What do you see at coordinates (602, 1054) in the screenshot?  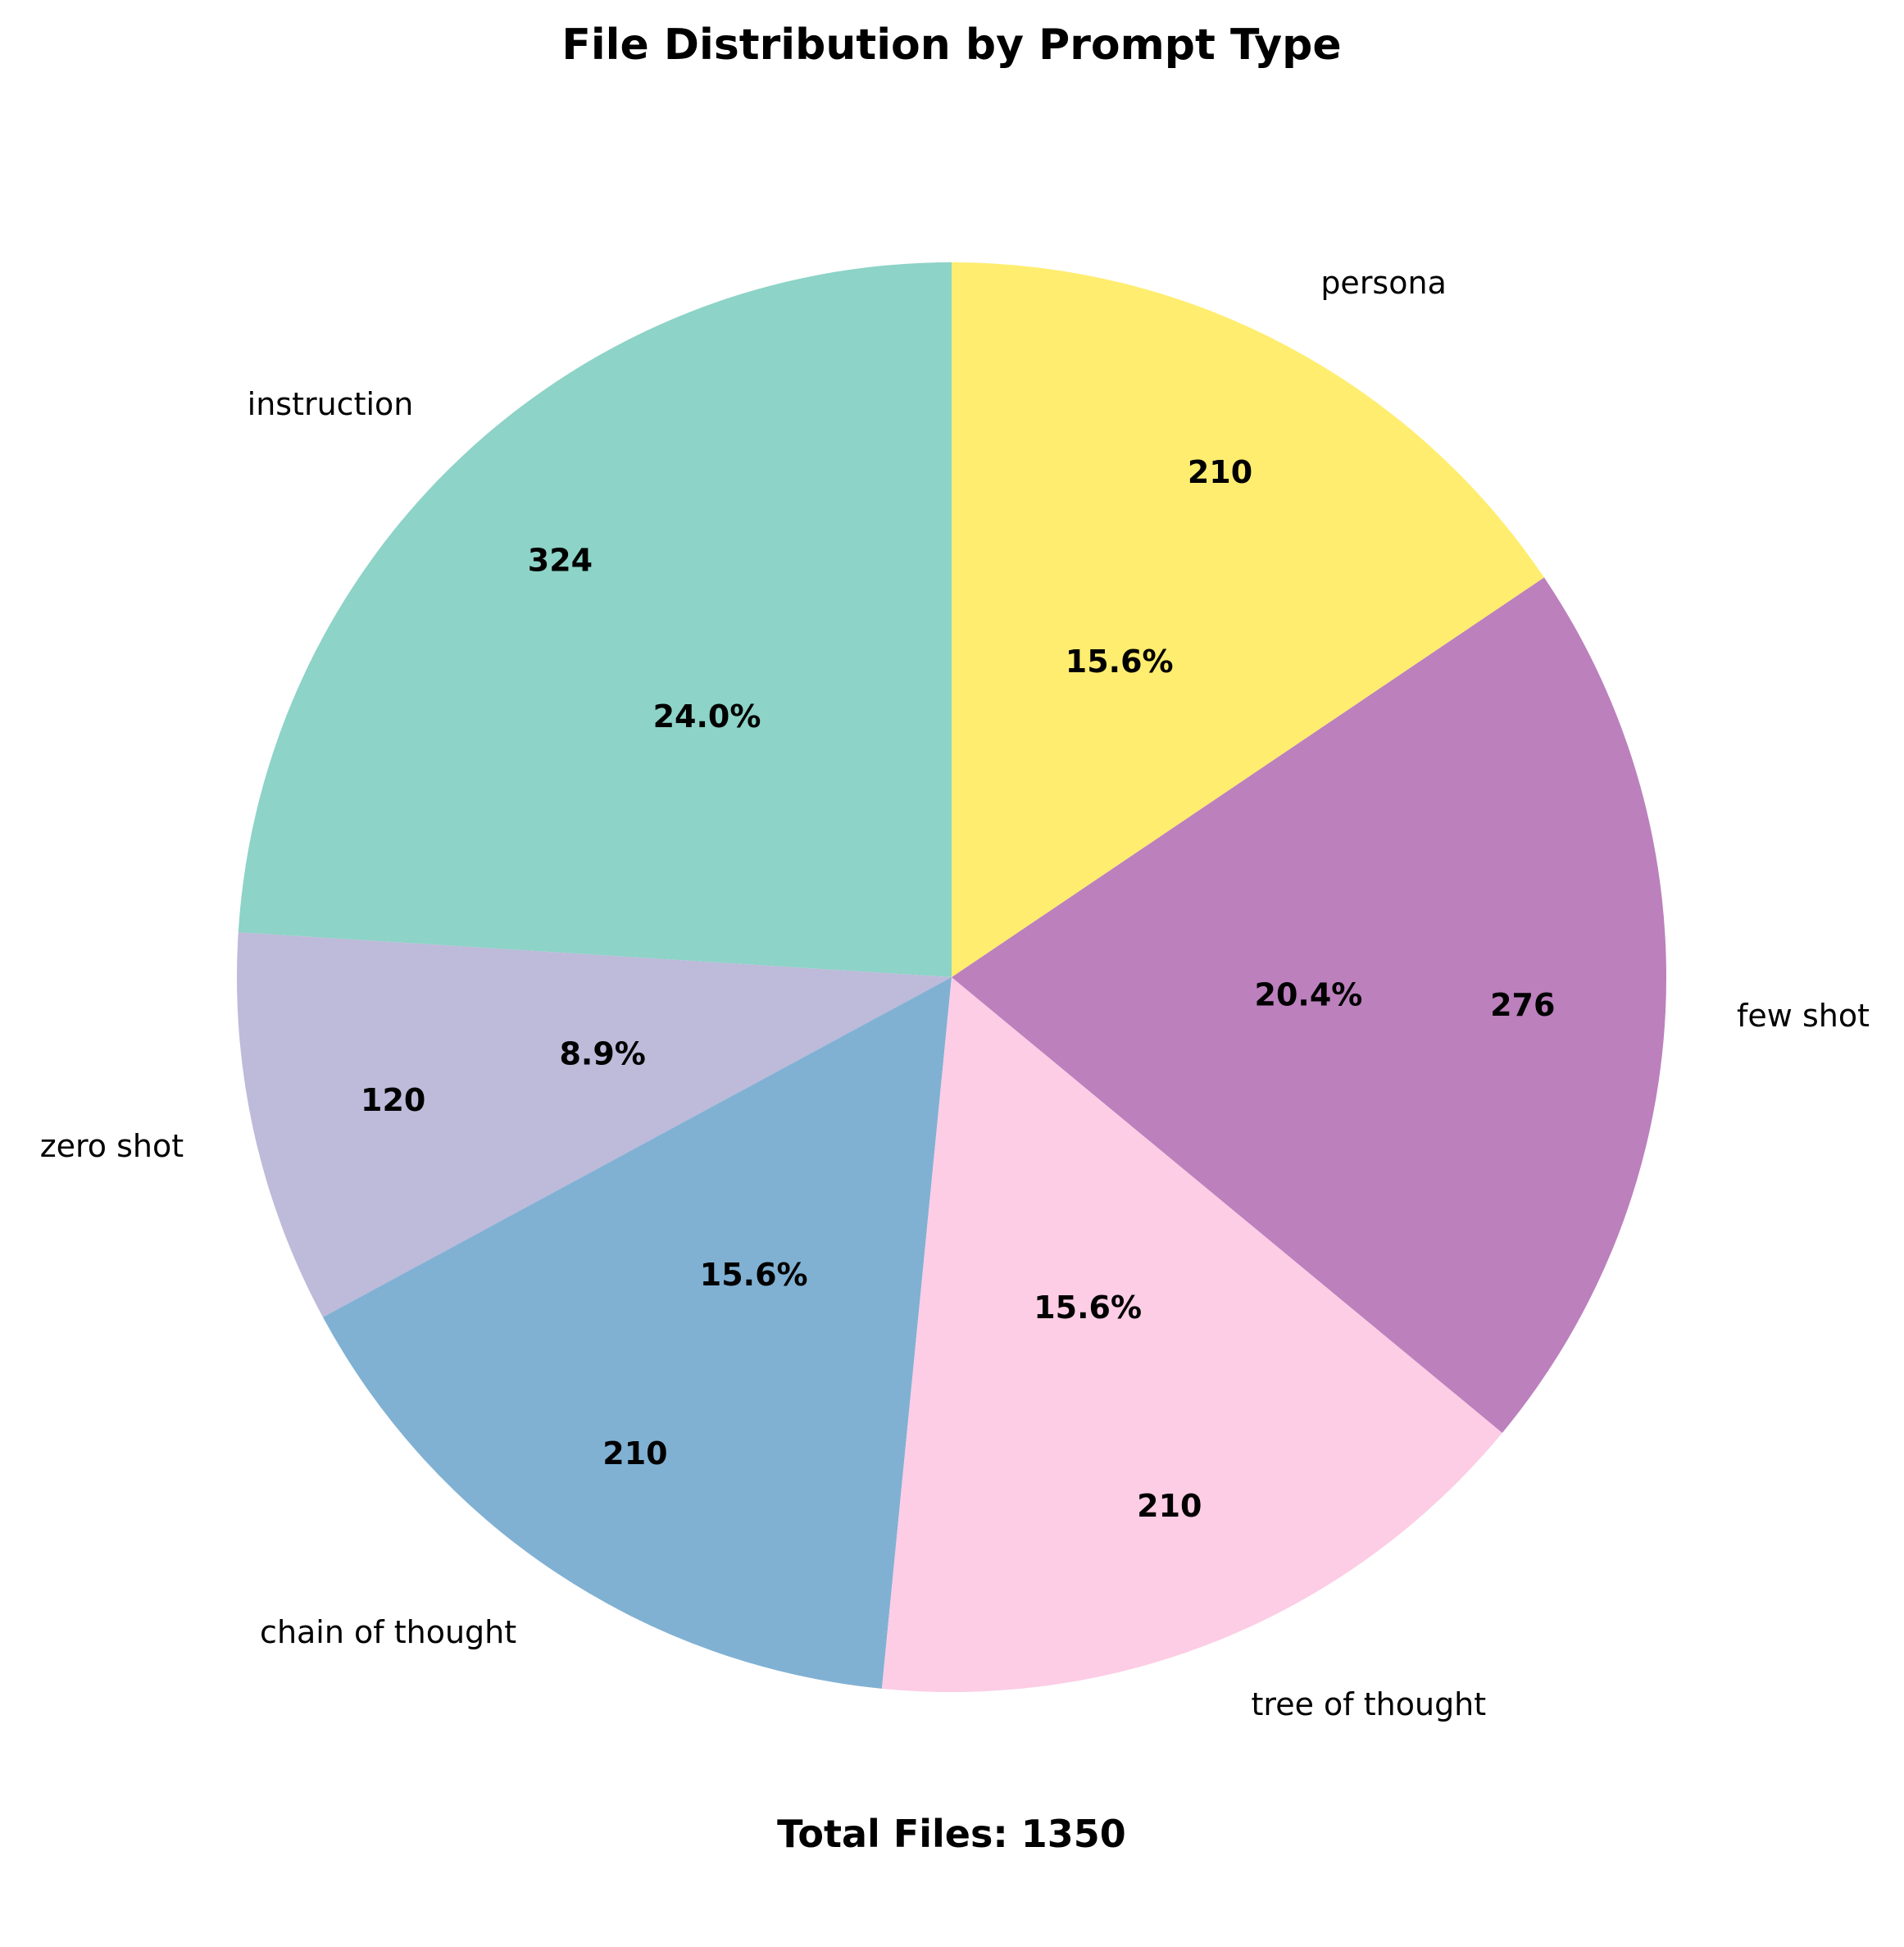 I see `percent-label-zero-shot: 8.9%` at bounding box center [602, 1054].